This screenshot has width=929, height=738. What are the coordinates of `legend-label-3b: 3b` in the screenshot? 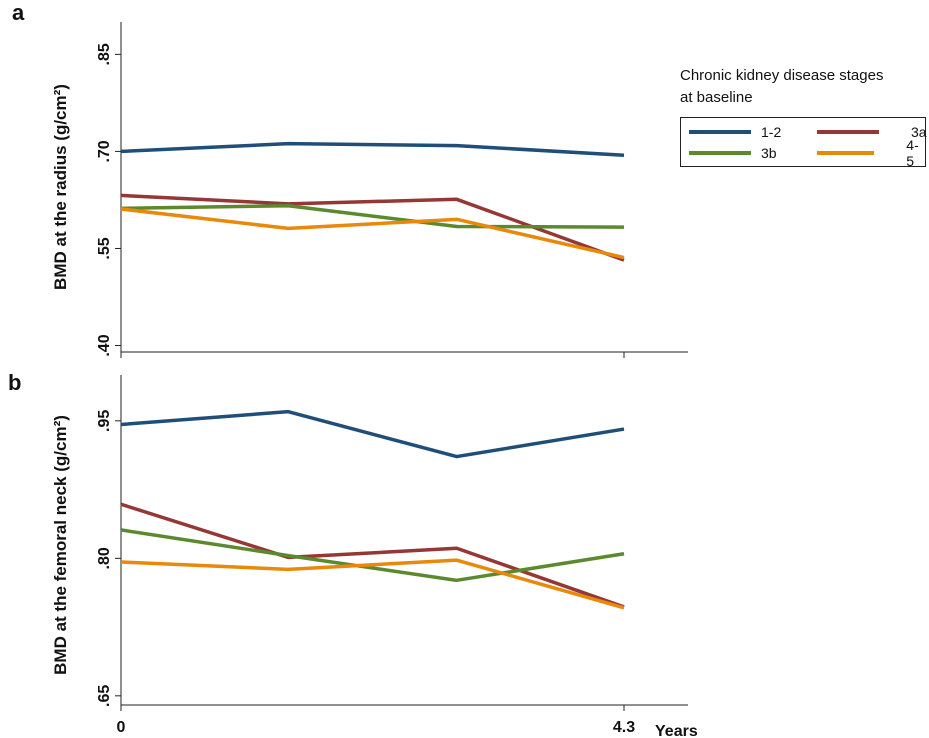 It's located at (769, 153).